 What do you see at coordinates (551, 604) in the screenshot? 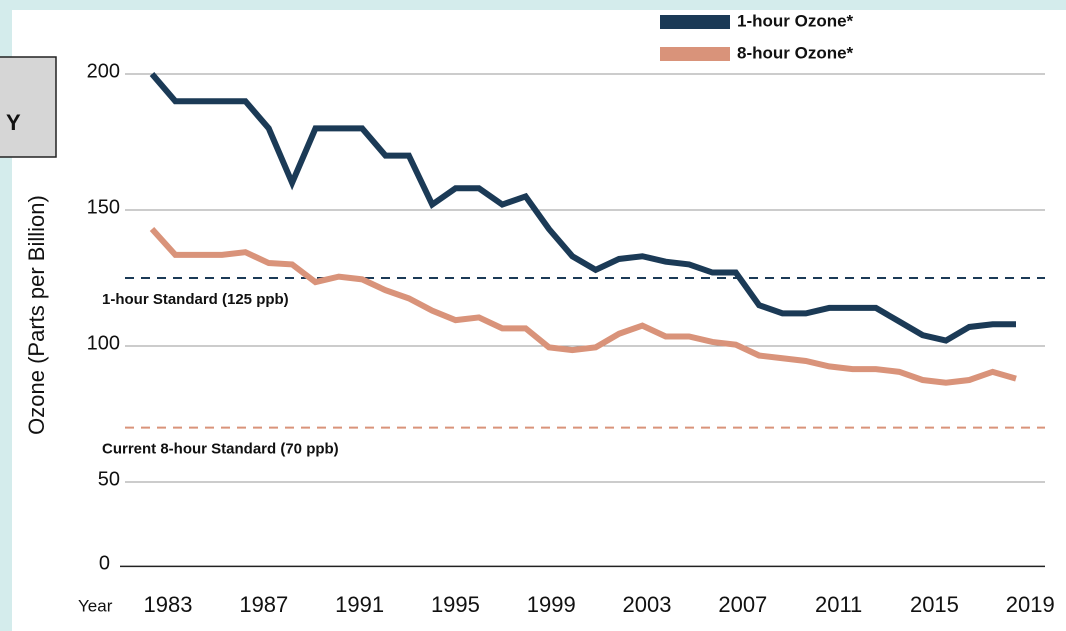
I see `x-tick-label: 1999` at bounding box center [551, 604].